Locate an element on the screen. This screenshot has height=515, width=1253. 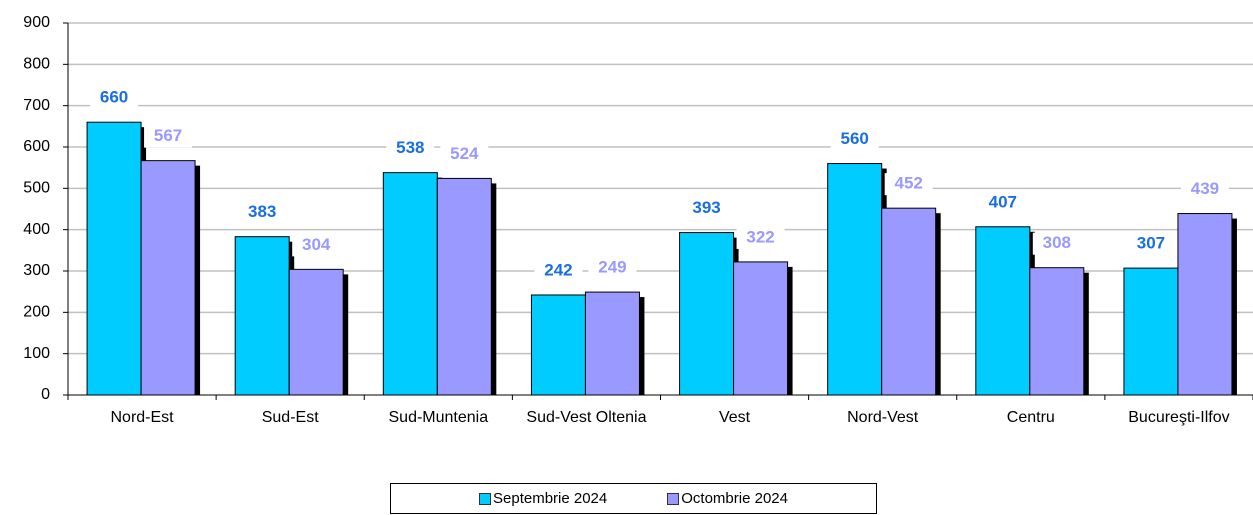
data-label: 393 is located at coordinates (706, 207).